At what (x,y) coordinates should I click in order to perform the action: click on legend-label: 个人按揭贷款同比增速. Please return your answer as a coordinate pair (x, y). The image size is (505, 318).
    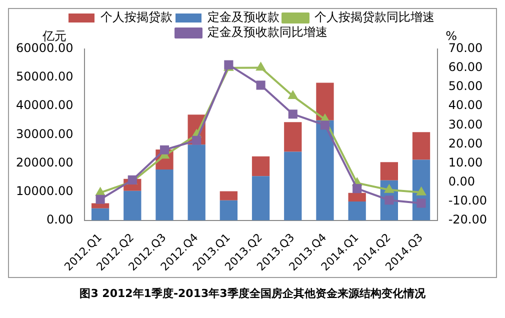
    Looking at the image, I should click on (374, 17).